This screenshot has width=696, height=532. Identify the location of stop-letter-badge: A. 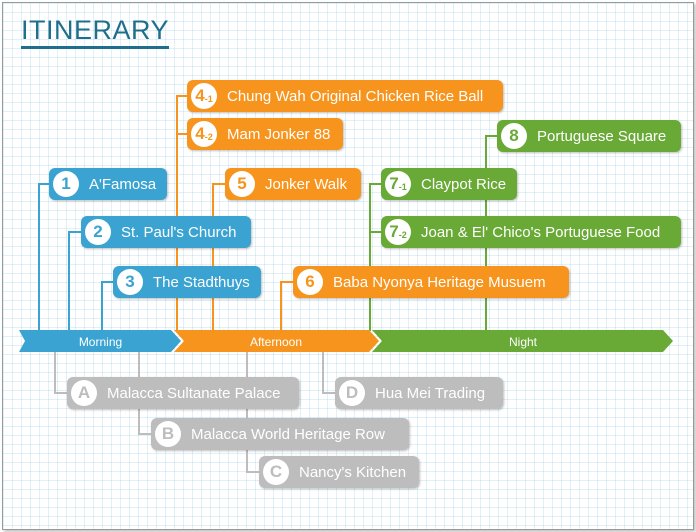
(84, 393).